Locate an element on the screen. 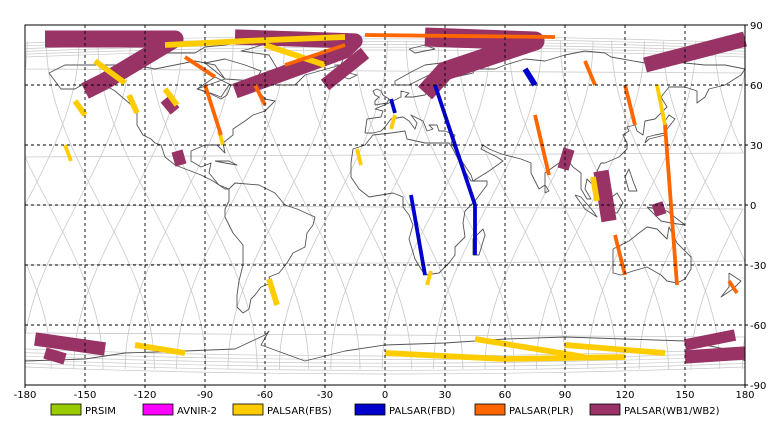 This screenshot has height=434, width=770. legend-label: PALSAR(PLR) is located at coordinates (541, 411).